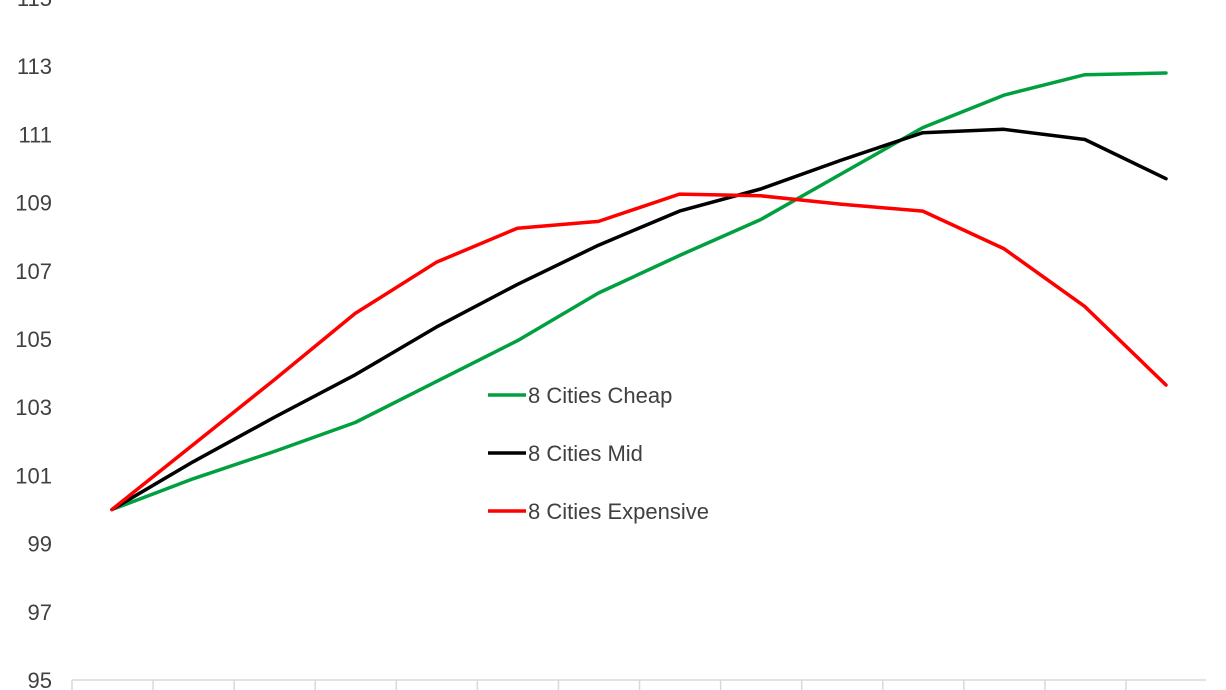  I want to click on y-tick-label: 101, so click(33, 475).